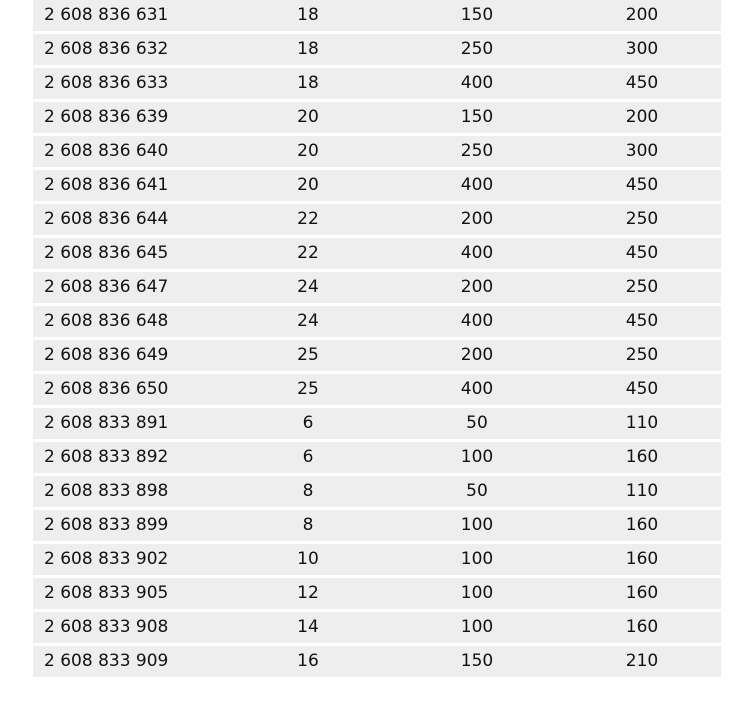 Image resolution: width=750 pixels, height=704 pixels. I want to click on table-row: 2 608 833 891 6 50 110, so click(377, 423).